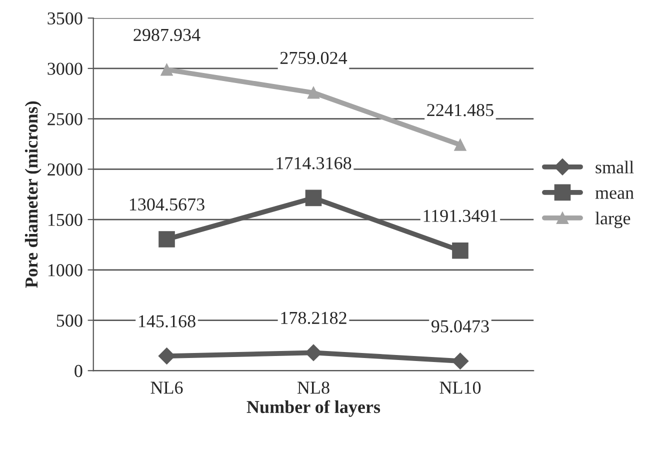 The image size is (667, 452). Describe the element at coordinates (69, 320) in the screenshot. I see `y-tick-label: 500` at that location.